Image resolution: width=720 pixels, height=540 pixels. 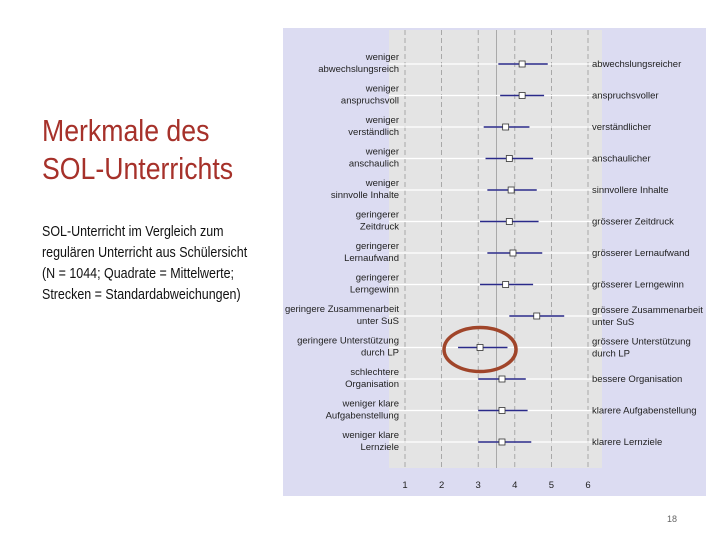 I want to click on right-label: klarere Lernziele, so click(x=627, y=442).